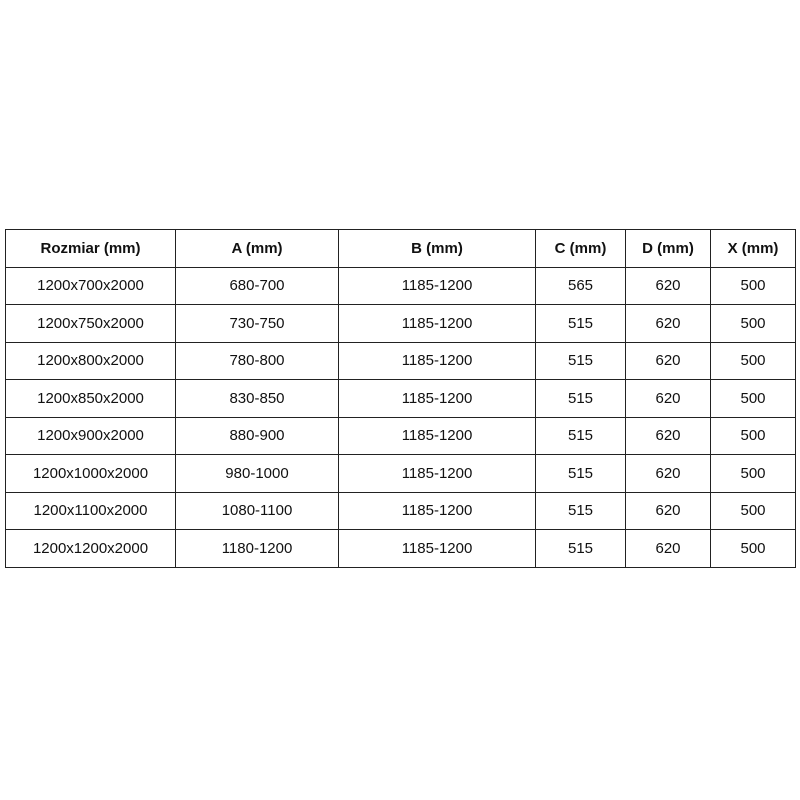  I want to click on column-header: C (mm), so click(580, 248).